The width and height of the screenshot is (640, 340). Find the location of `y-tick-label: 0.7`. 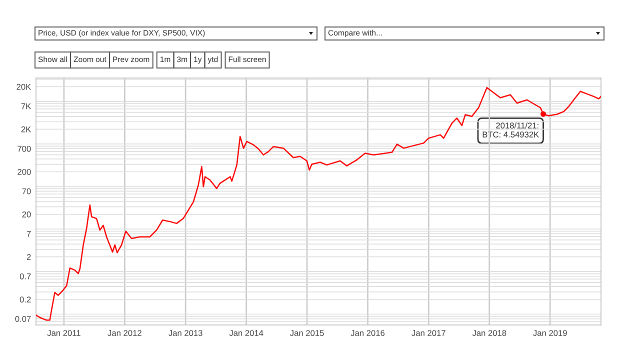

y-tick-label: 0.7 is located at coordinates (25, 276).